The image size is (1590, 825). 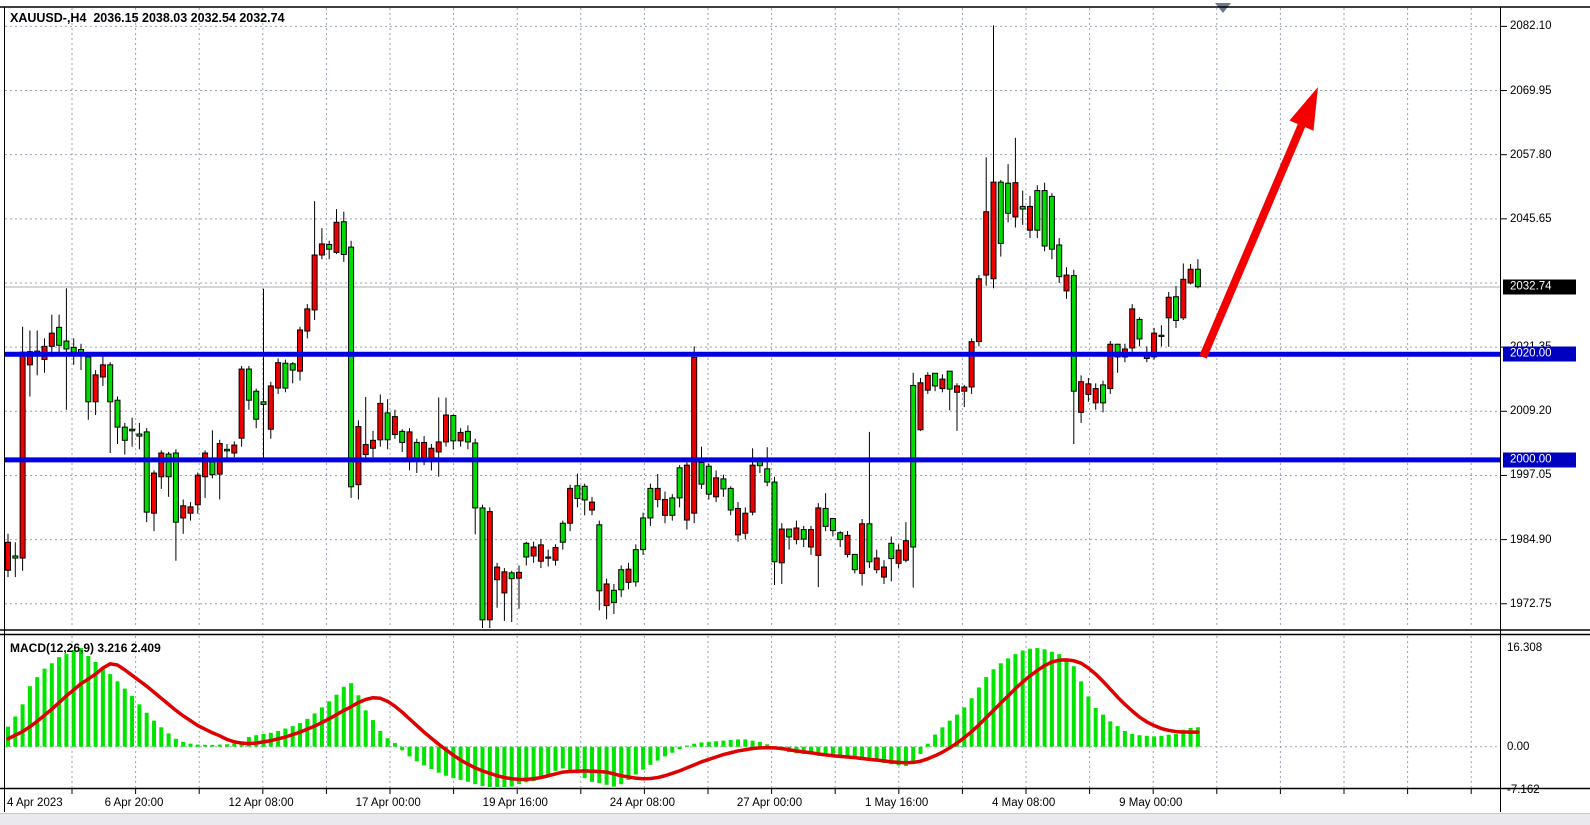 I want to click on time-axis-label: 24 Apr 08:00, so click(x=642, y=803).